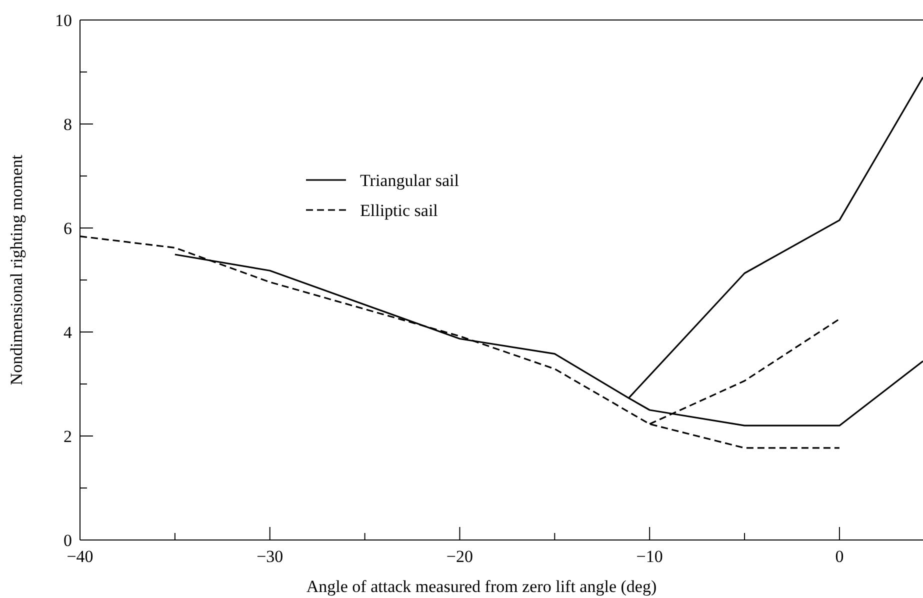 This screenshot has width=923, height=598. What do you see at coordinates (68, 228) in the screenshot?
I see `y-tick-label: 6` at bounding box center [68, 228].